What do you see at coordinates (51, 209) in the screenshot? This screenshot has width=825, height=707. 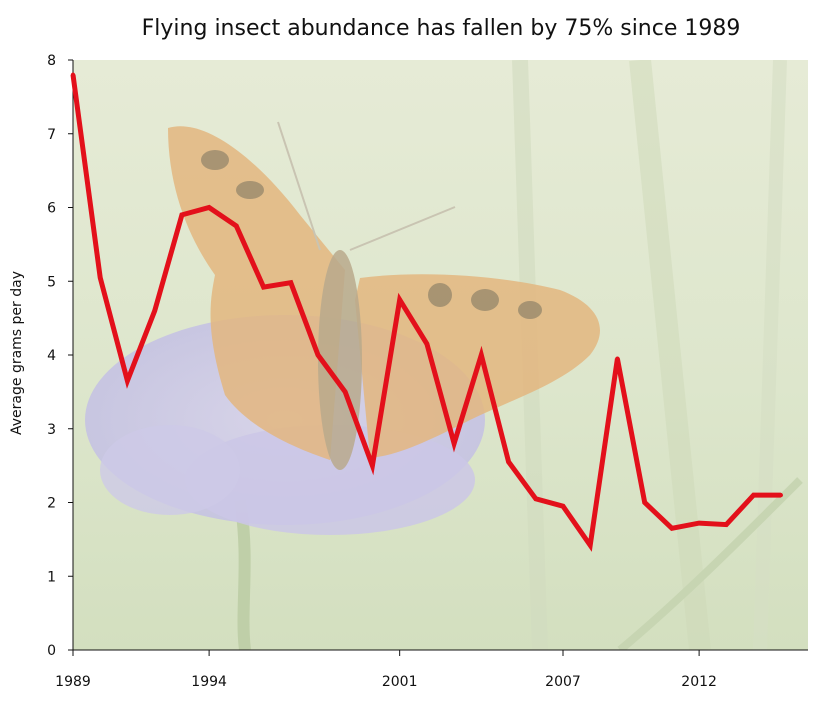 I see `y-tick-label: 6` at bounding box center [51, 209].